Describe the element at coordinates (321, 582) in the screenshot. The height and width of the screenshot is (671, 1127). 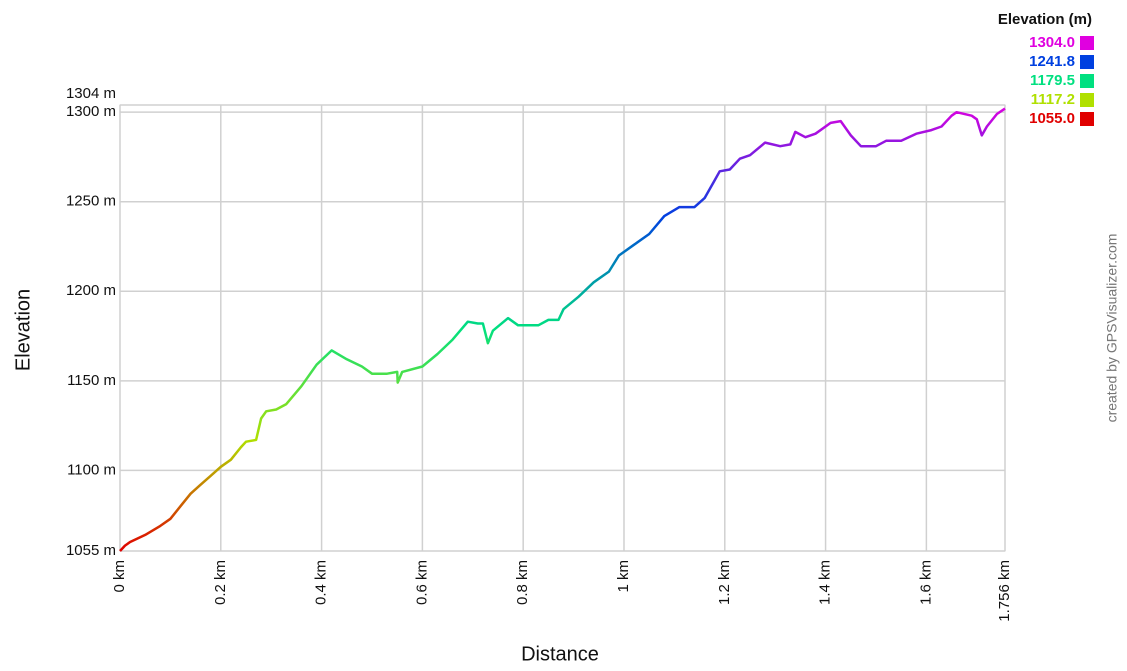
I see `x-tick-label: 0.4 km` at that location.